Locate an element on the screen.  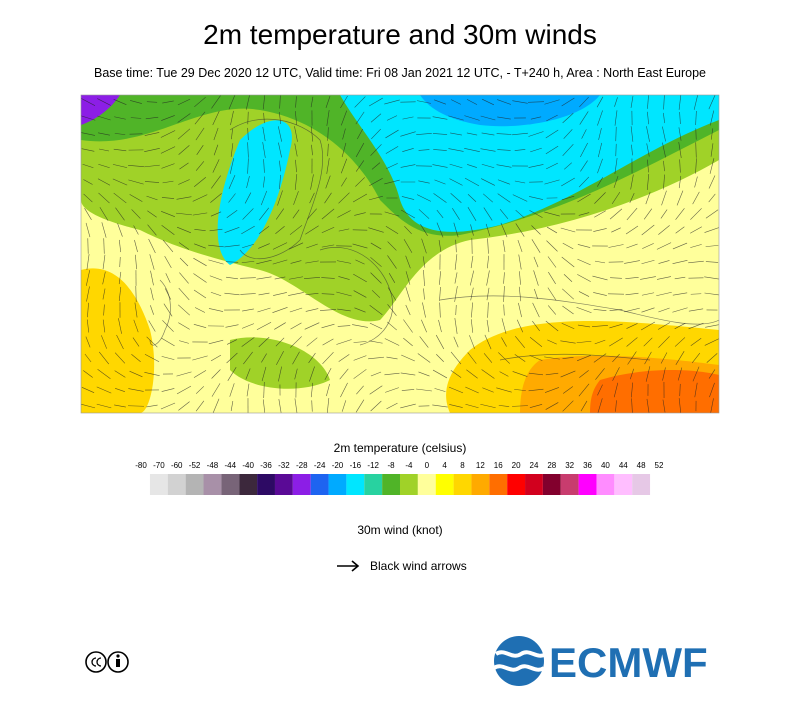
colorbar-tick-label: -36 is located at coordinates (266, 465).